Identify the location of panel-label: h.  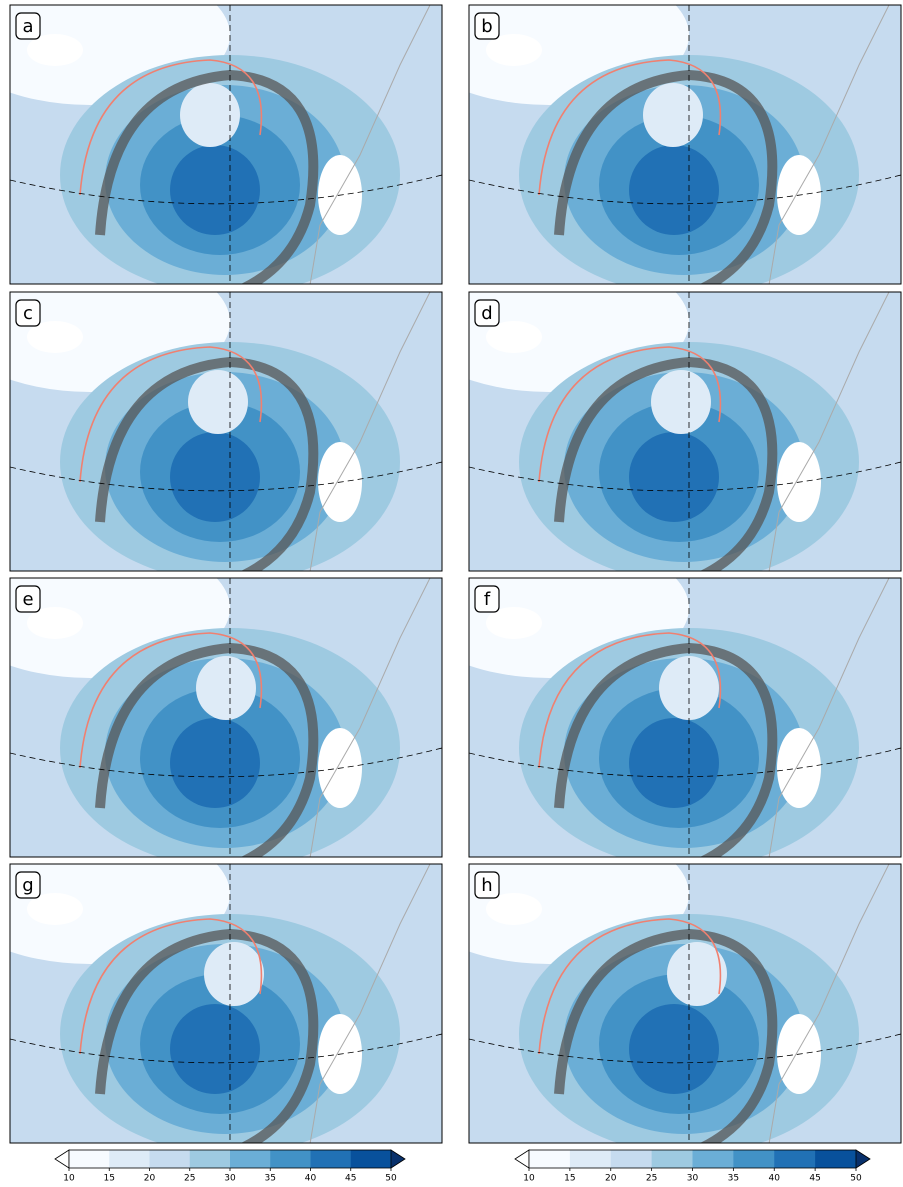
(486, 885).